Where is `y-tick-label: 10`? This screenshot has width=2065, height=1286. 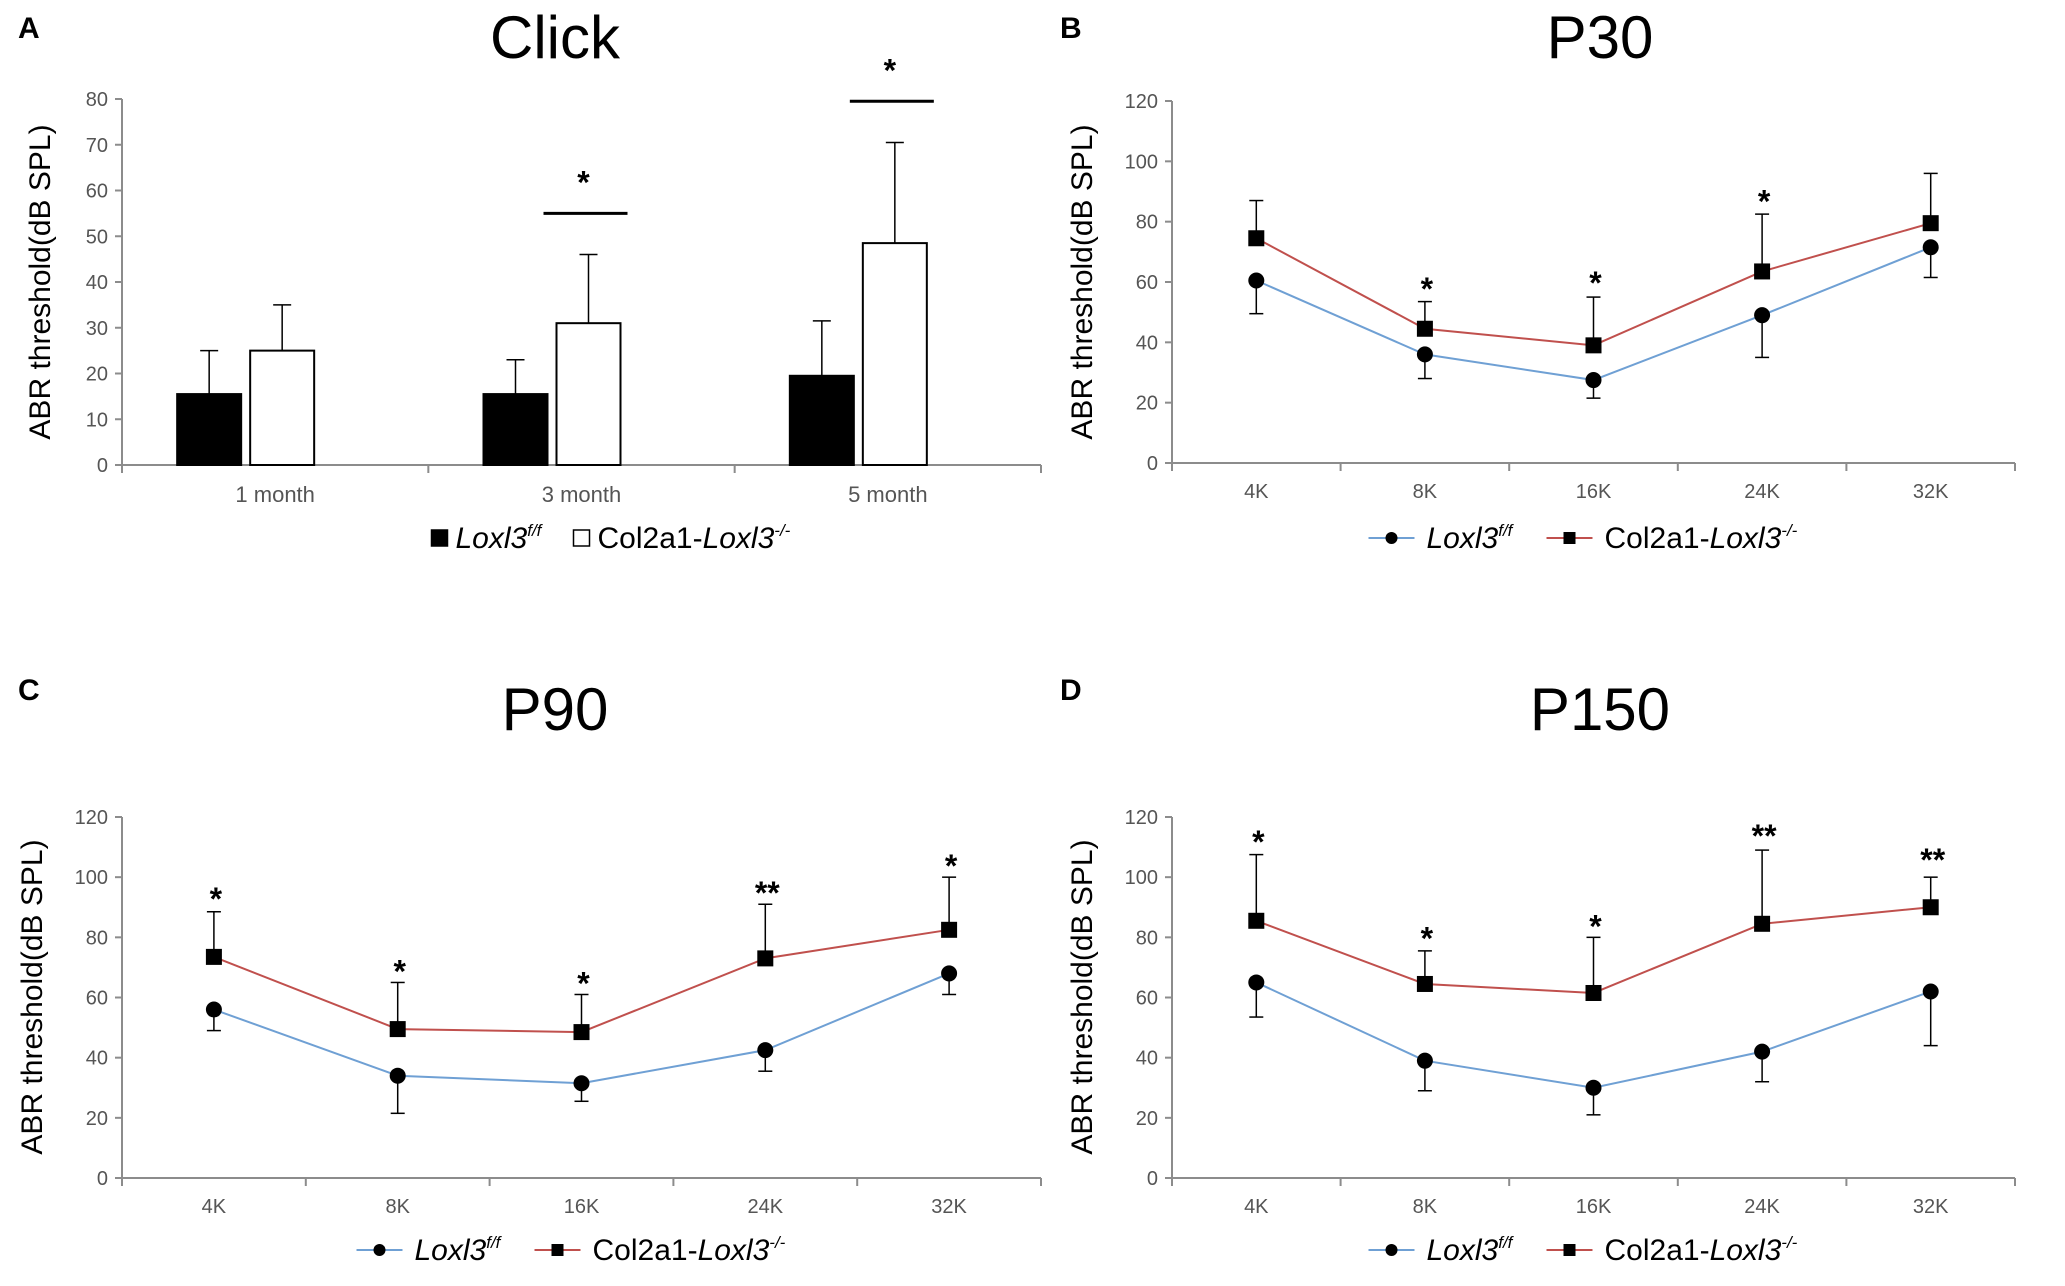 y-tick-label: 10 is located at coordinates (97, 420).